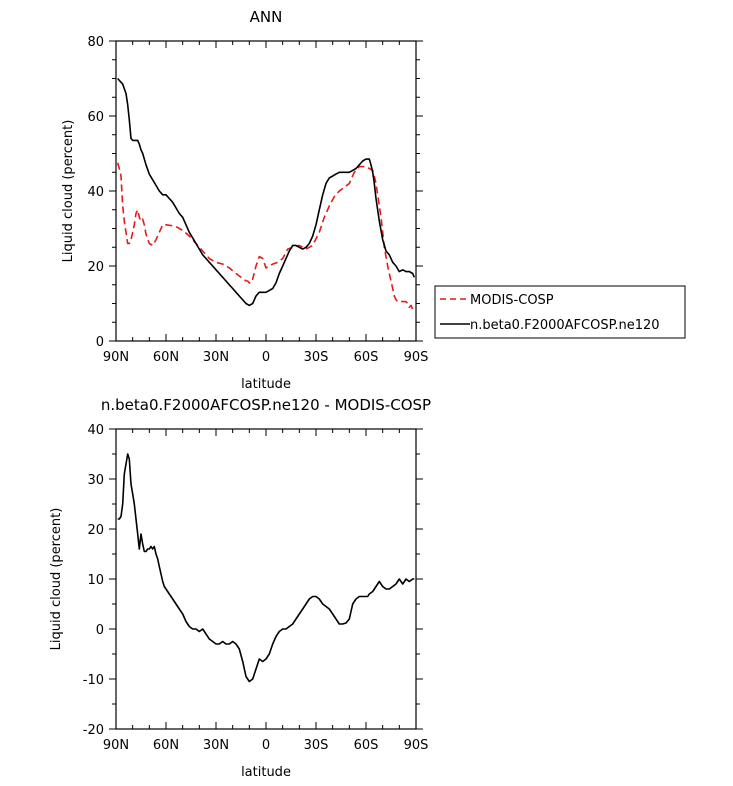  What do you see at coordinates (265, 236) in the screenshot?
I see `top-series-line-a` at bounding box center [265, 236].